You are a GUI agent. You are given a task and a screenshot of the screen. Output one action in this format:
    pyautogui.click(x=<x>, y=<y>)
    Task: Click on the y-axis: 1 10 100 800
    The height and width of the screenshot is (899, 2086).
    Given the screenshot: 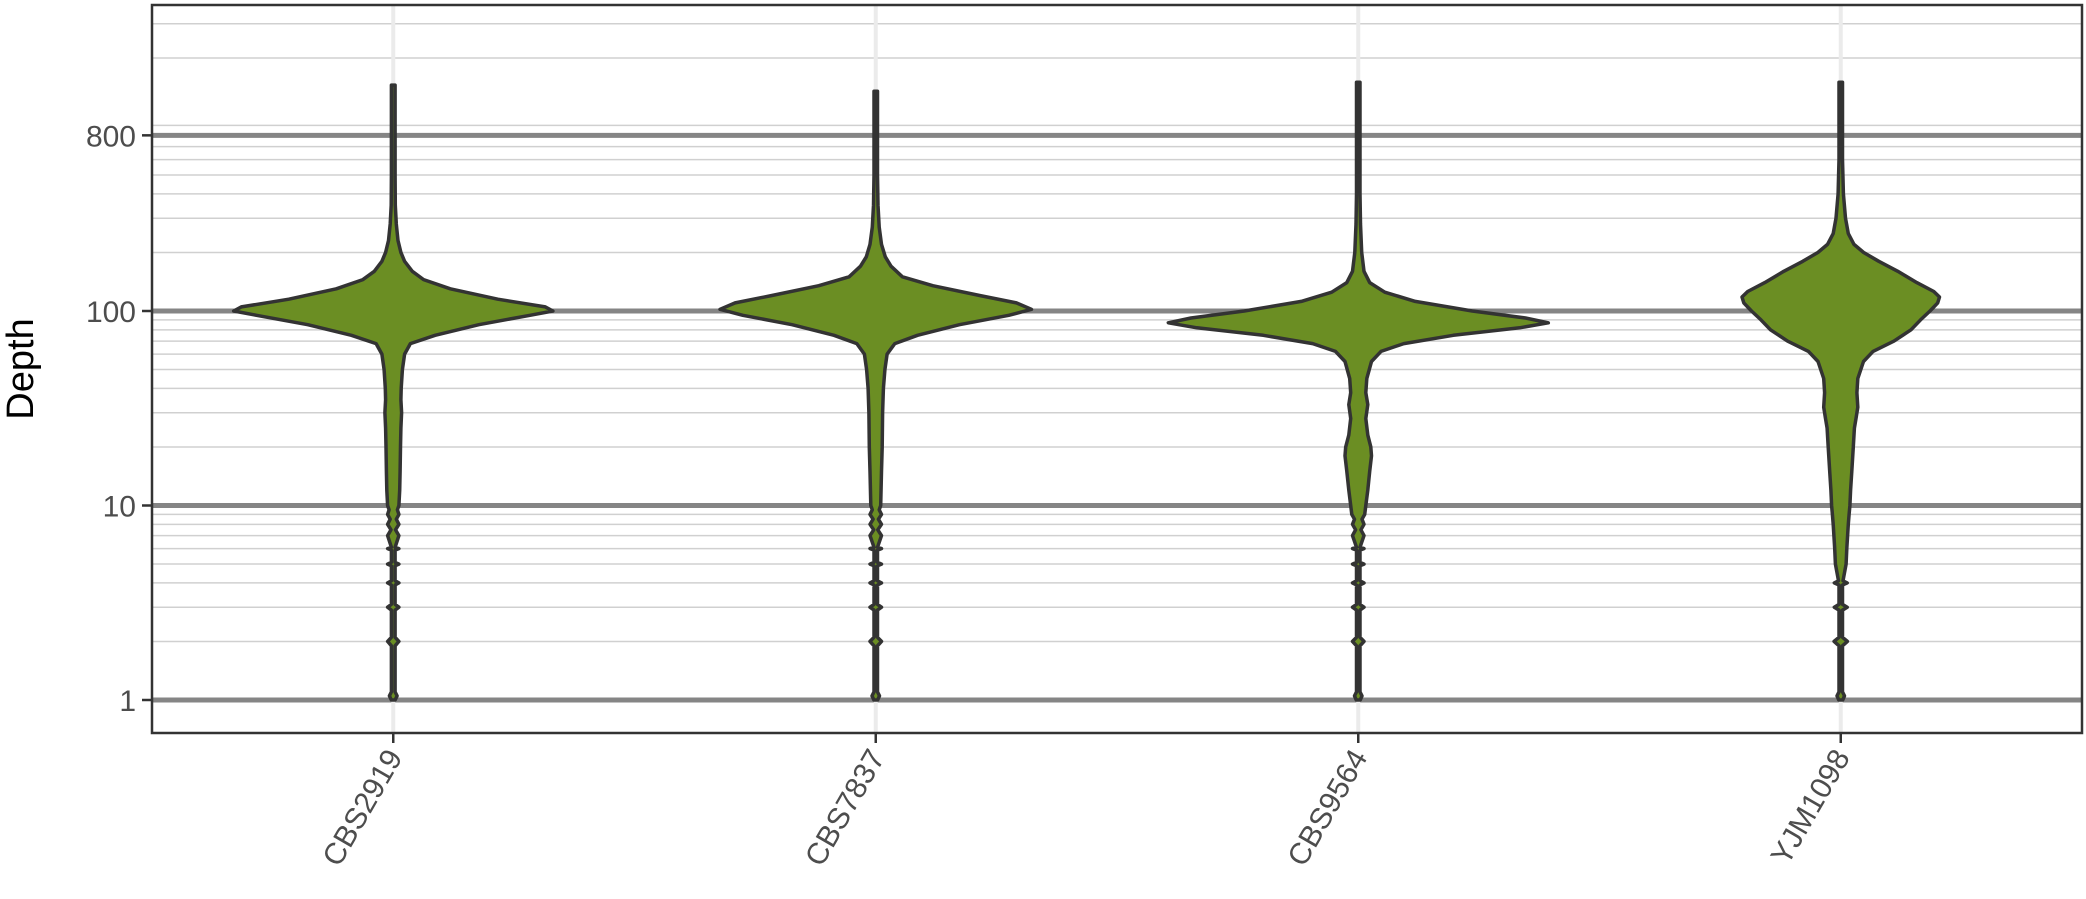 What is the action you would take?
    pyautogui.click(x=119, y=419)
    